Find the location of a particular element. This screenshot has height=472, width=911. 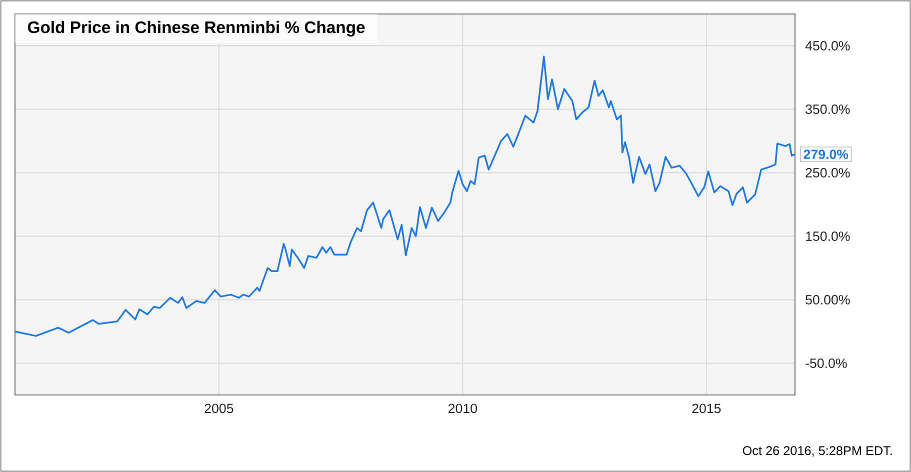

y-tick-label: 50.00% is located at coordinates (828, 299).